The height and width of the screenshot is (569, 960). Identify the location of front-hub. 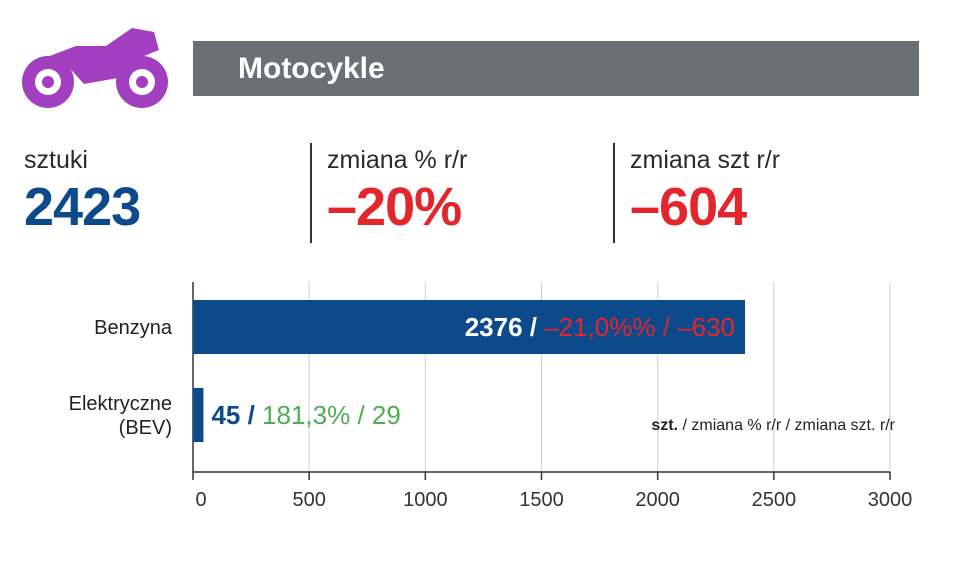
(142, 82).